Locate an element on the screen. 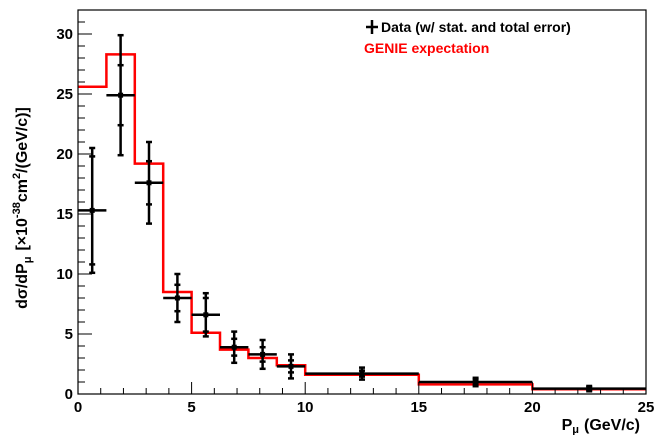 Image resolution: width=655 pixels, height=435 pixels. x-axis-symbol: P is located at coordinates (567, 425).